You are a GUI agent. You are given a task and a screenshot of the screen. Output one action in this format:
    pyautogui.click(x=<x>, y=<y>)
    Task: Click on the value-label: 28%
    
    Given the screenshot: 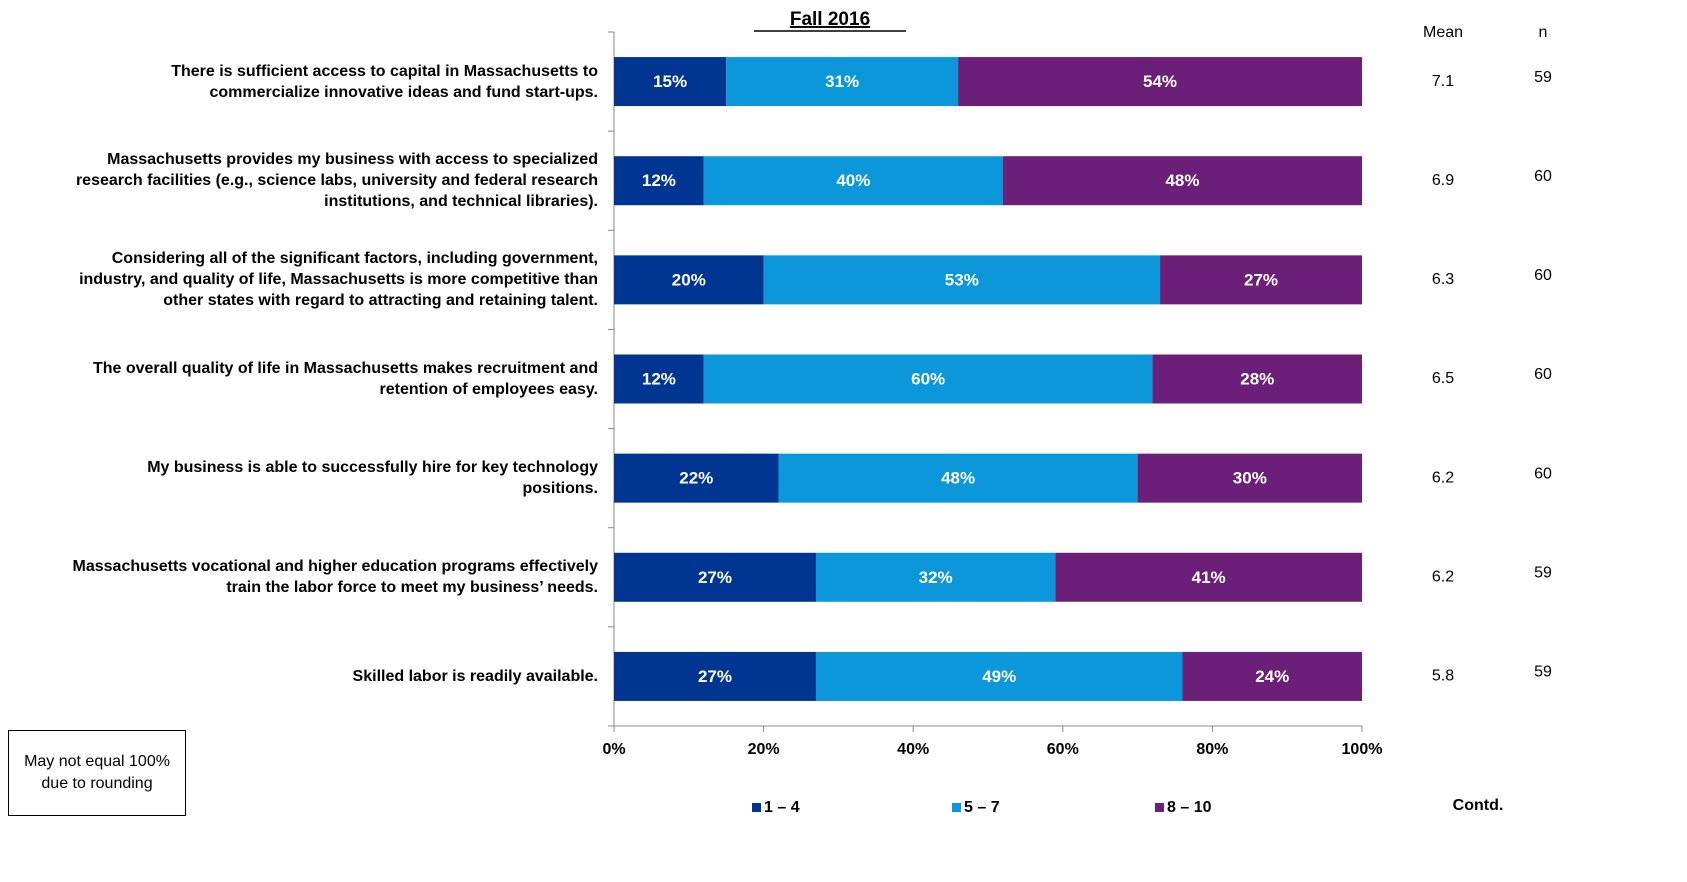 What is the action you would take?
    pyautogui.click(x=1257, y=378)
    